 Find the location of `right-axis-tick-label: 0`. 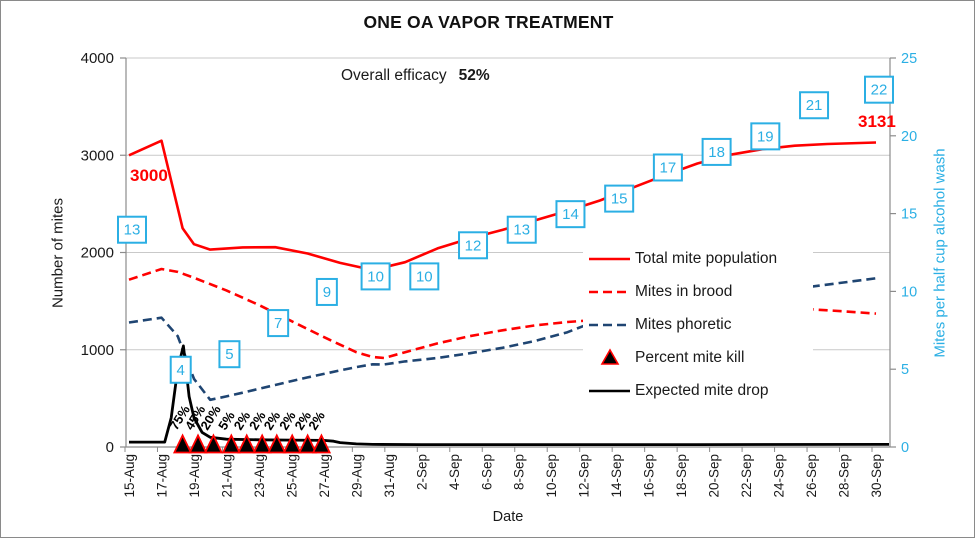

right-axis-tick-label: 0 is located at coordinates (905, 448).